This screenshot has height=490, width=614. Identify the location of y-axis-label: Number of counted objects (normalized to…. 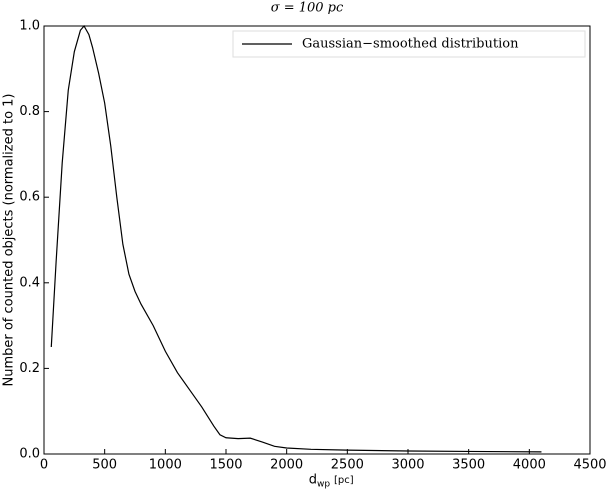
(9, 239).